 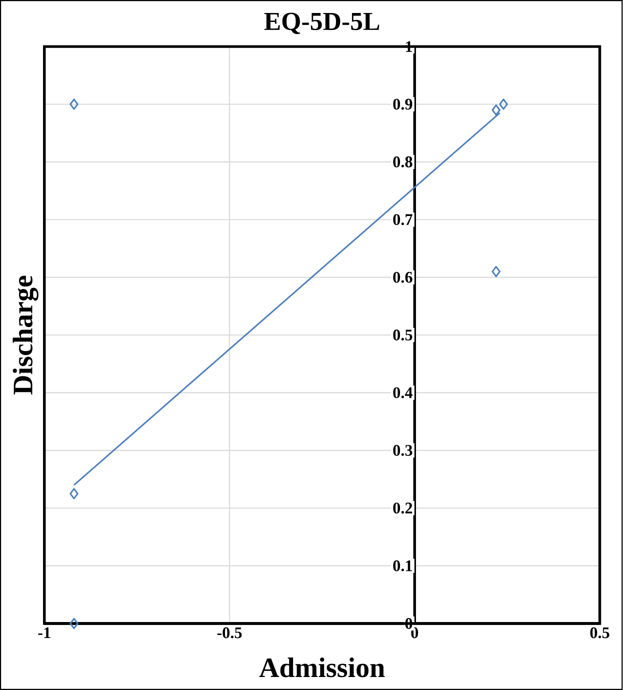 What do you see at coordinates (402, 335) in the screenshot?
I see `y-tick-label: 0.5` at bounding box center [402, 335].